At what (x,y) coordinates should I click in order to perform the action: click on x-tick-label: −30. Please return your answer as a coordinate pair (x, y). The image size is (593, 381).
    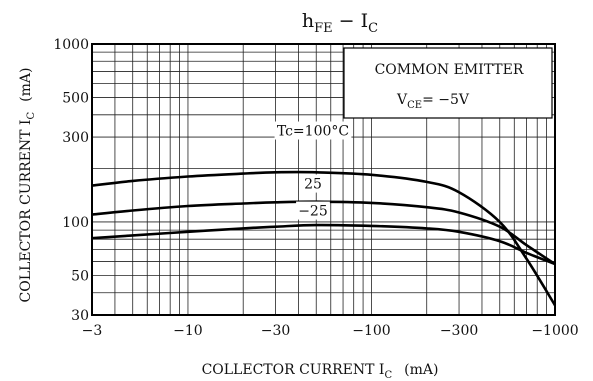
    Looking at the image, I should click on (276, 331).